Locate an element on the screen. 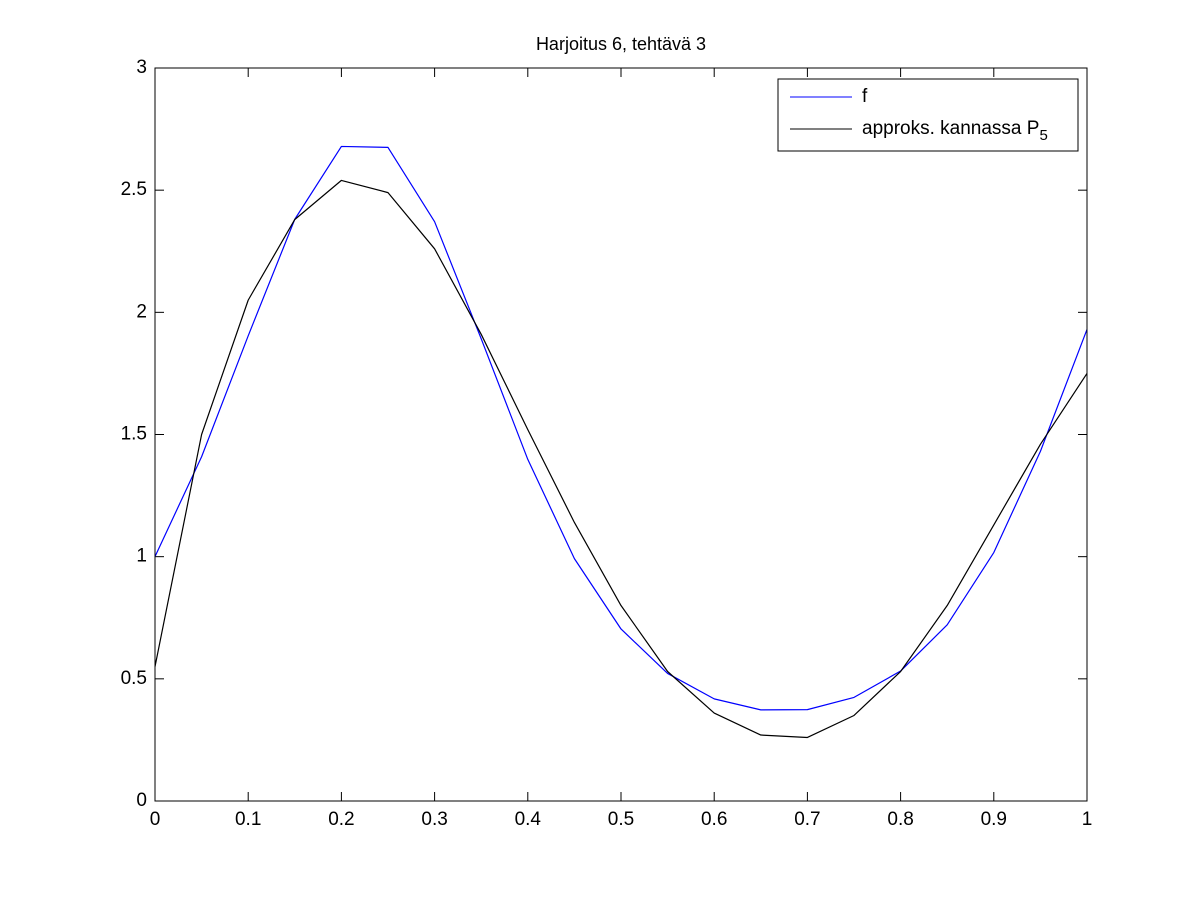  legend-label-text: f is located at coordinates (865, 96).